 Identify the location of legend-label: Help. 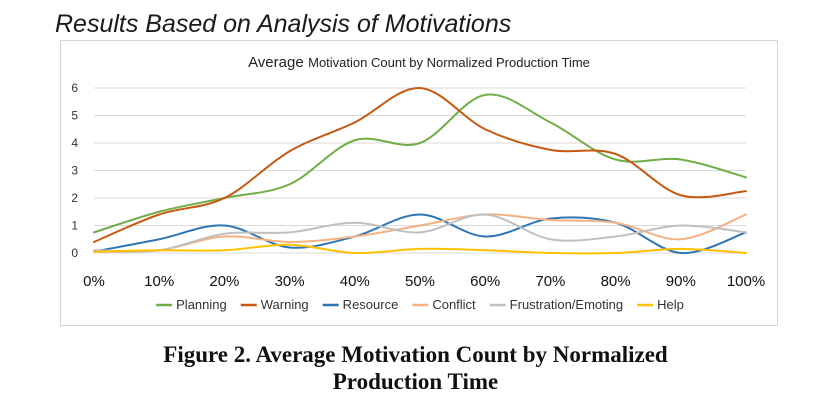
(670, 304).